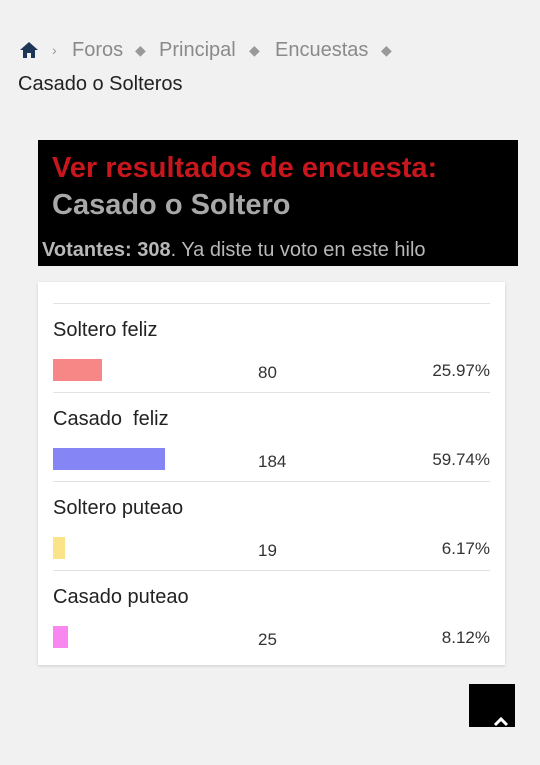  I want to click on scroll-top-button, so click(492, 705).